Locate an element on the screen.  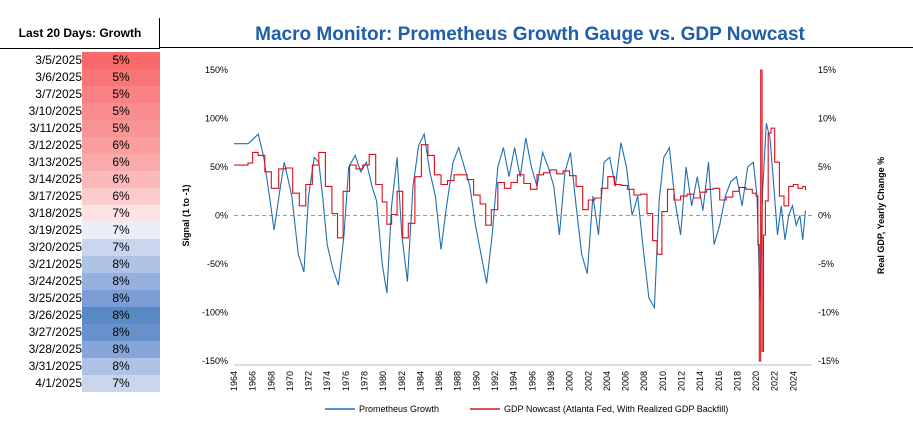
panel-row: 3/10/2025 5% is located at coordinates (80, 111).